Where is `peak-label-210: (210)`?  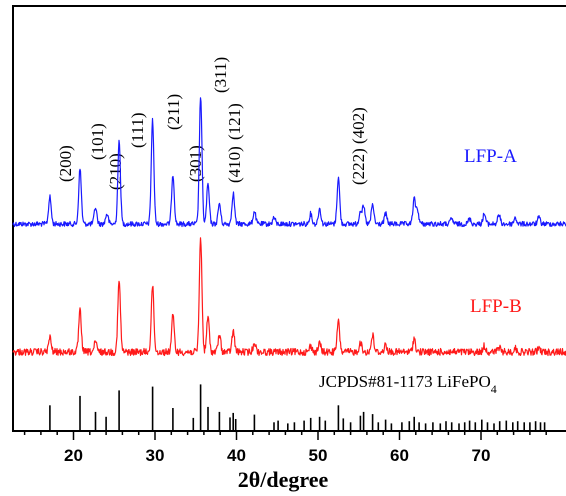
peak-label-210: (210) is located at coordinates (115, 171).